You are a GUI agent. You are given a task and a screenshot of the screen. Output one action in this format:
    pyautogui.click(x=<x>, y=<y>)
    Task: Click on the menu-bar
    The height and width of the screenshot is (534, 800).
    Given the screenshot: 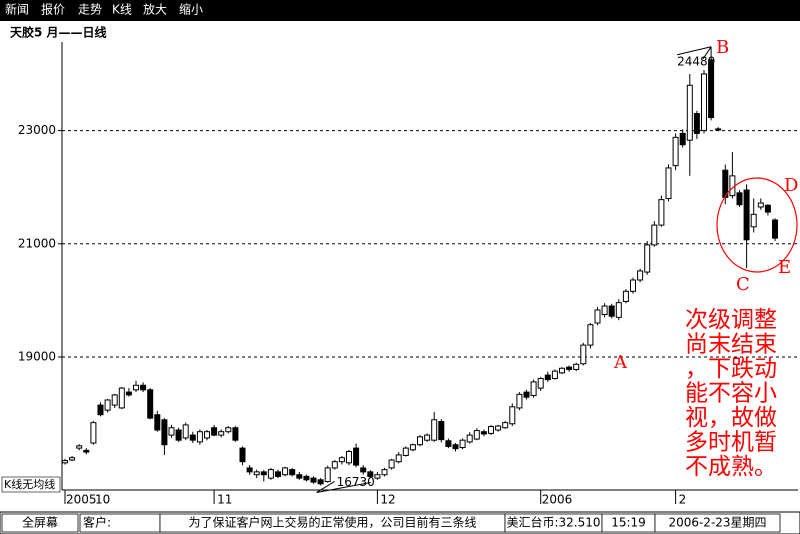 What is the action you would take?
    pyautogui.click(x=400, y=10)
    